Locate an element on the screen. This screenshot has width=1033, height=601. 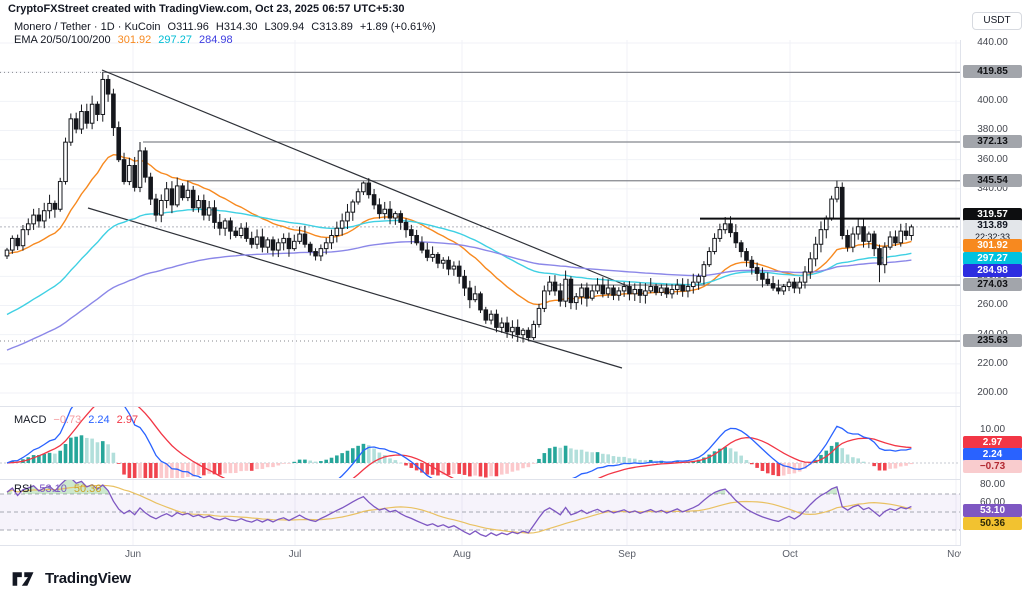
macd-label: MACD is located at coordinates (30, 420).